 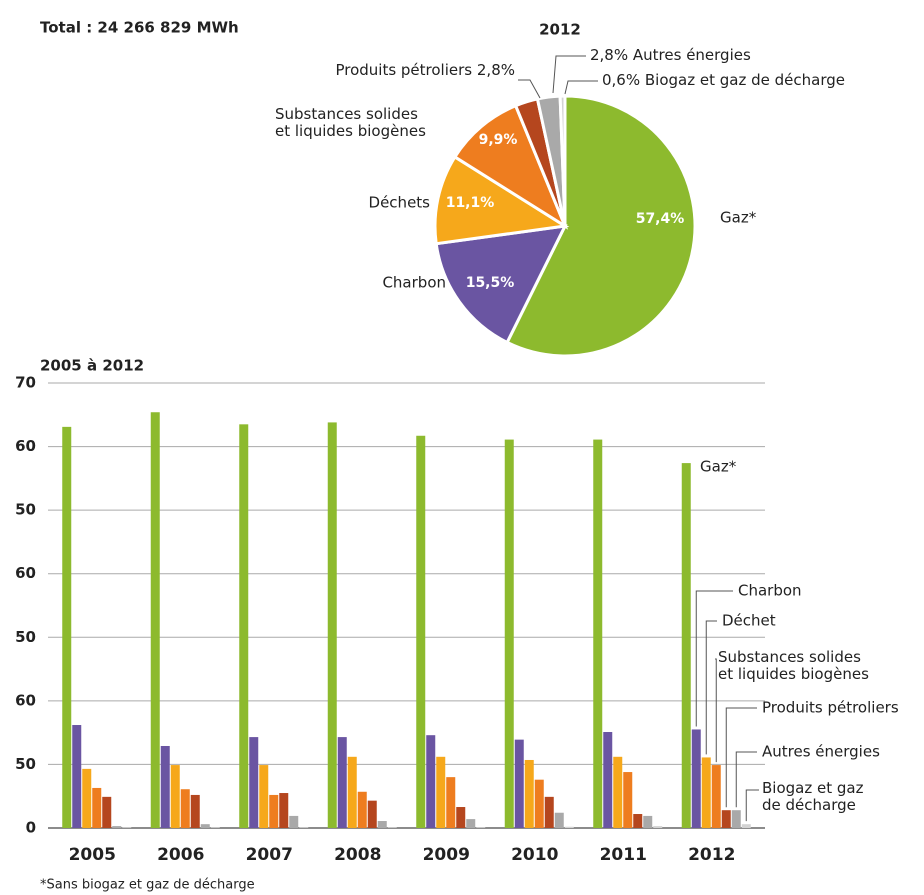 I want to click on slice-label: 0,6% Biogaz et gaz de décharge, so click(x=723, y=80).